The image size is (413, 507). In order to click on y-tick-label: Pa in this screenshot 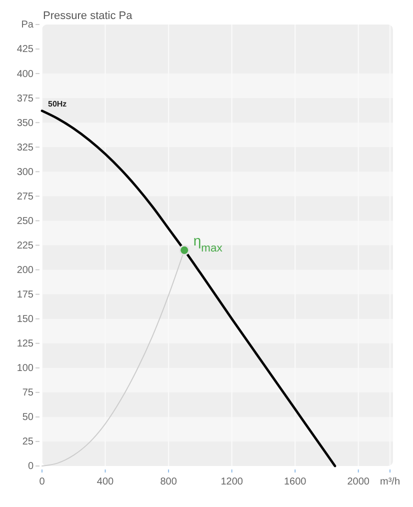, I will do `click(27, 25)`.